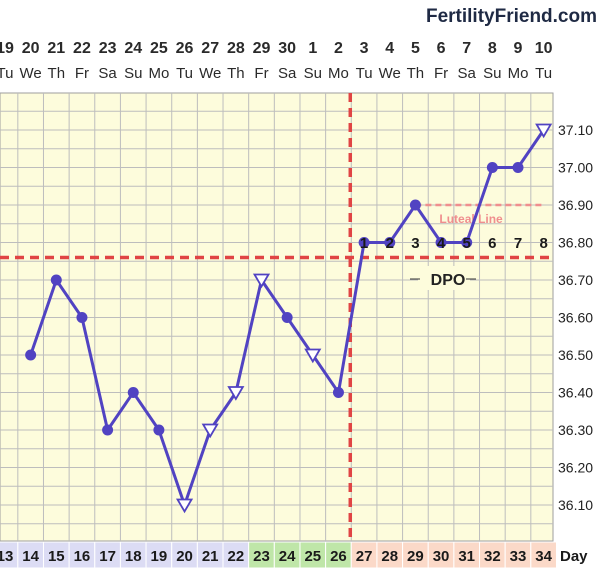 The image size is (600, 573). Describe the element at coordinates (575, 468) in the screenshot. I see `y-tick-label: 36.20` at that location.